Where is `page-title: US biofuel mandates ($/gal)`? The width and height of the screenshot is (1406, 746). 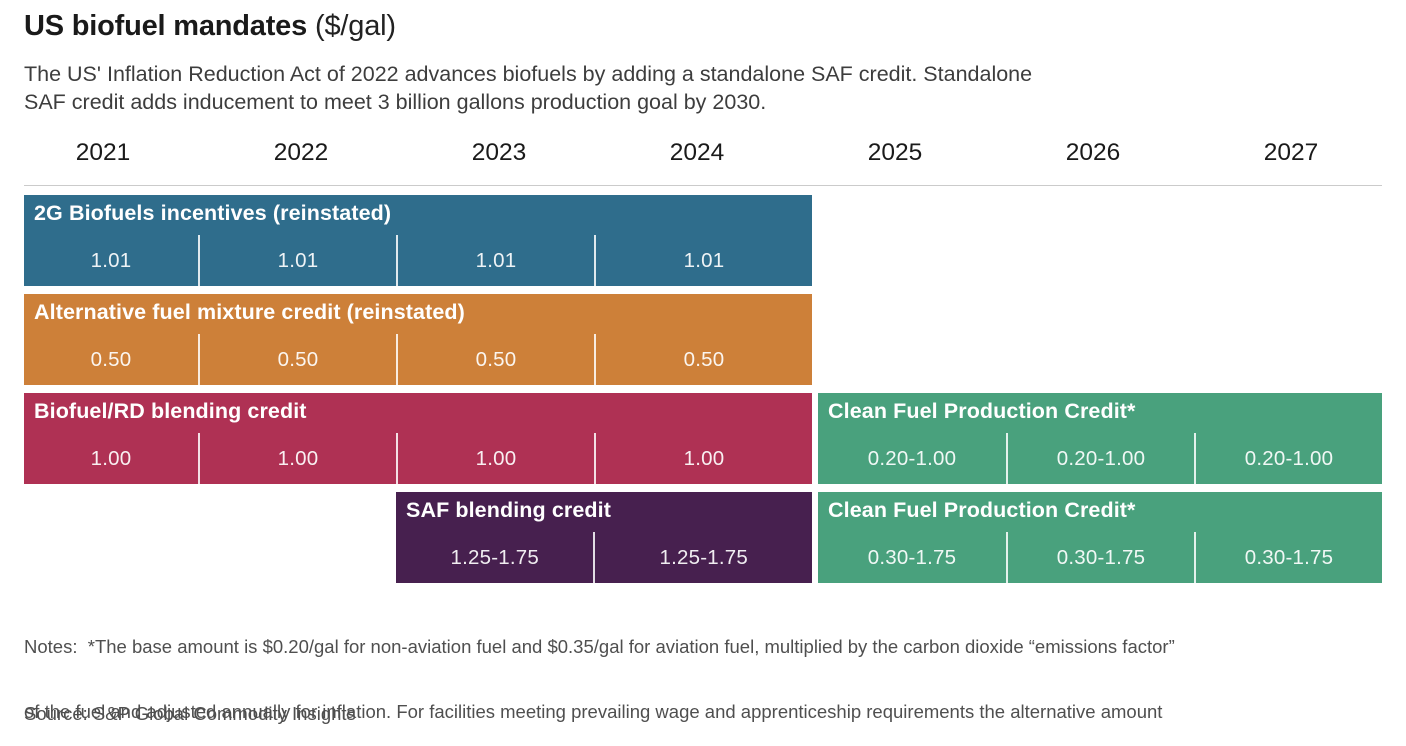
page-title: US biofuel mandates ($/gal) is located at coordinates (210, 26).